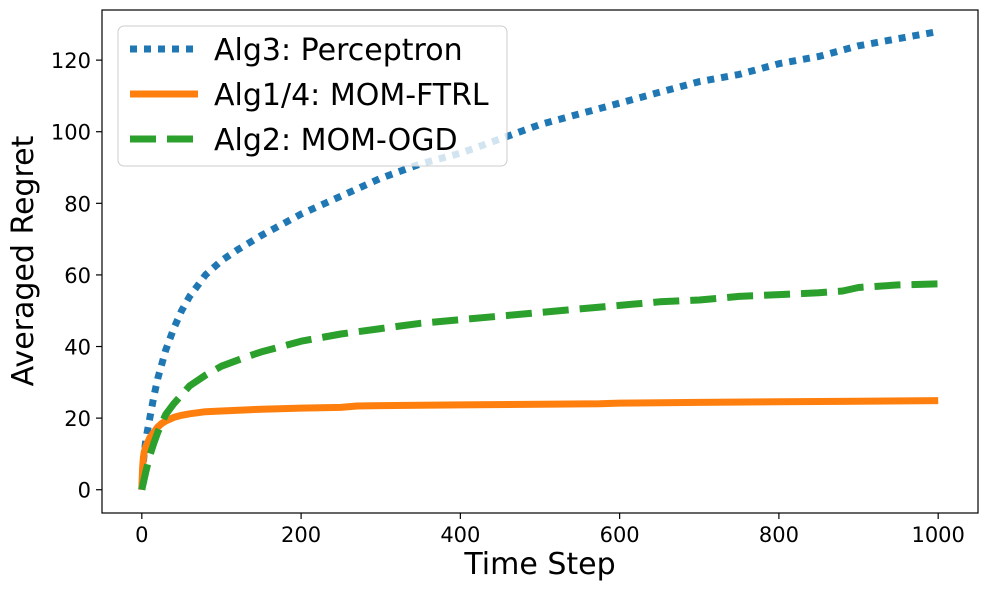 This screenshot has height=590, width=989. Describe the element at coordinates (77, 204) in the screenshot. I see `y-tick-label: 80` at that location.